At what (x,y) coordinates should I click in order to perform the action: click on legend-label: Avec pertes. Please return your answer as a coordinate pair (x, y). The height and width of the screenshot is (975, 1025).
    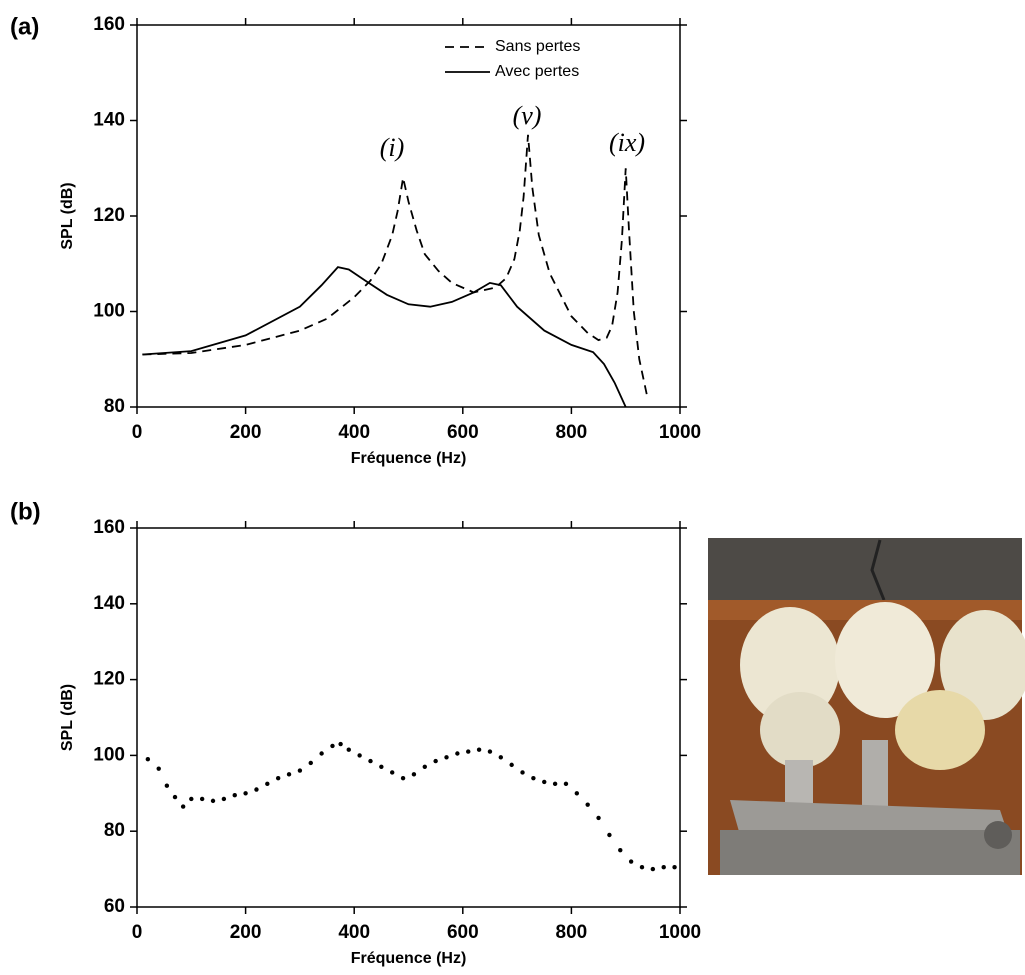
    Looking at the image, I should click on (537, 71).